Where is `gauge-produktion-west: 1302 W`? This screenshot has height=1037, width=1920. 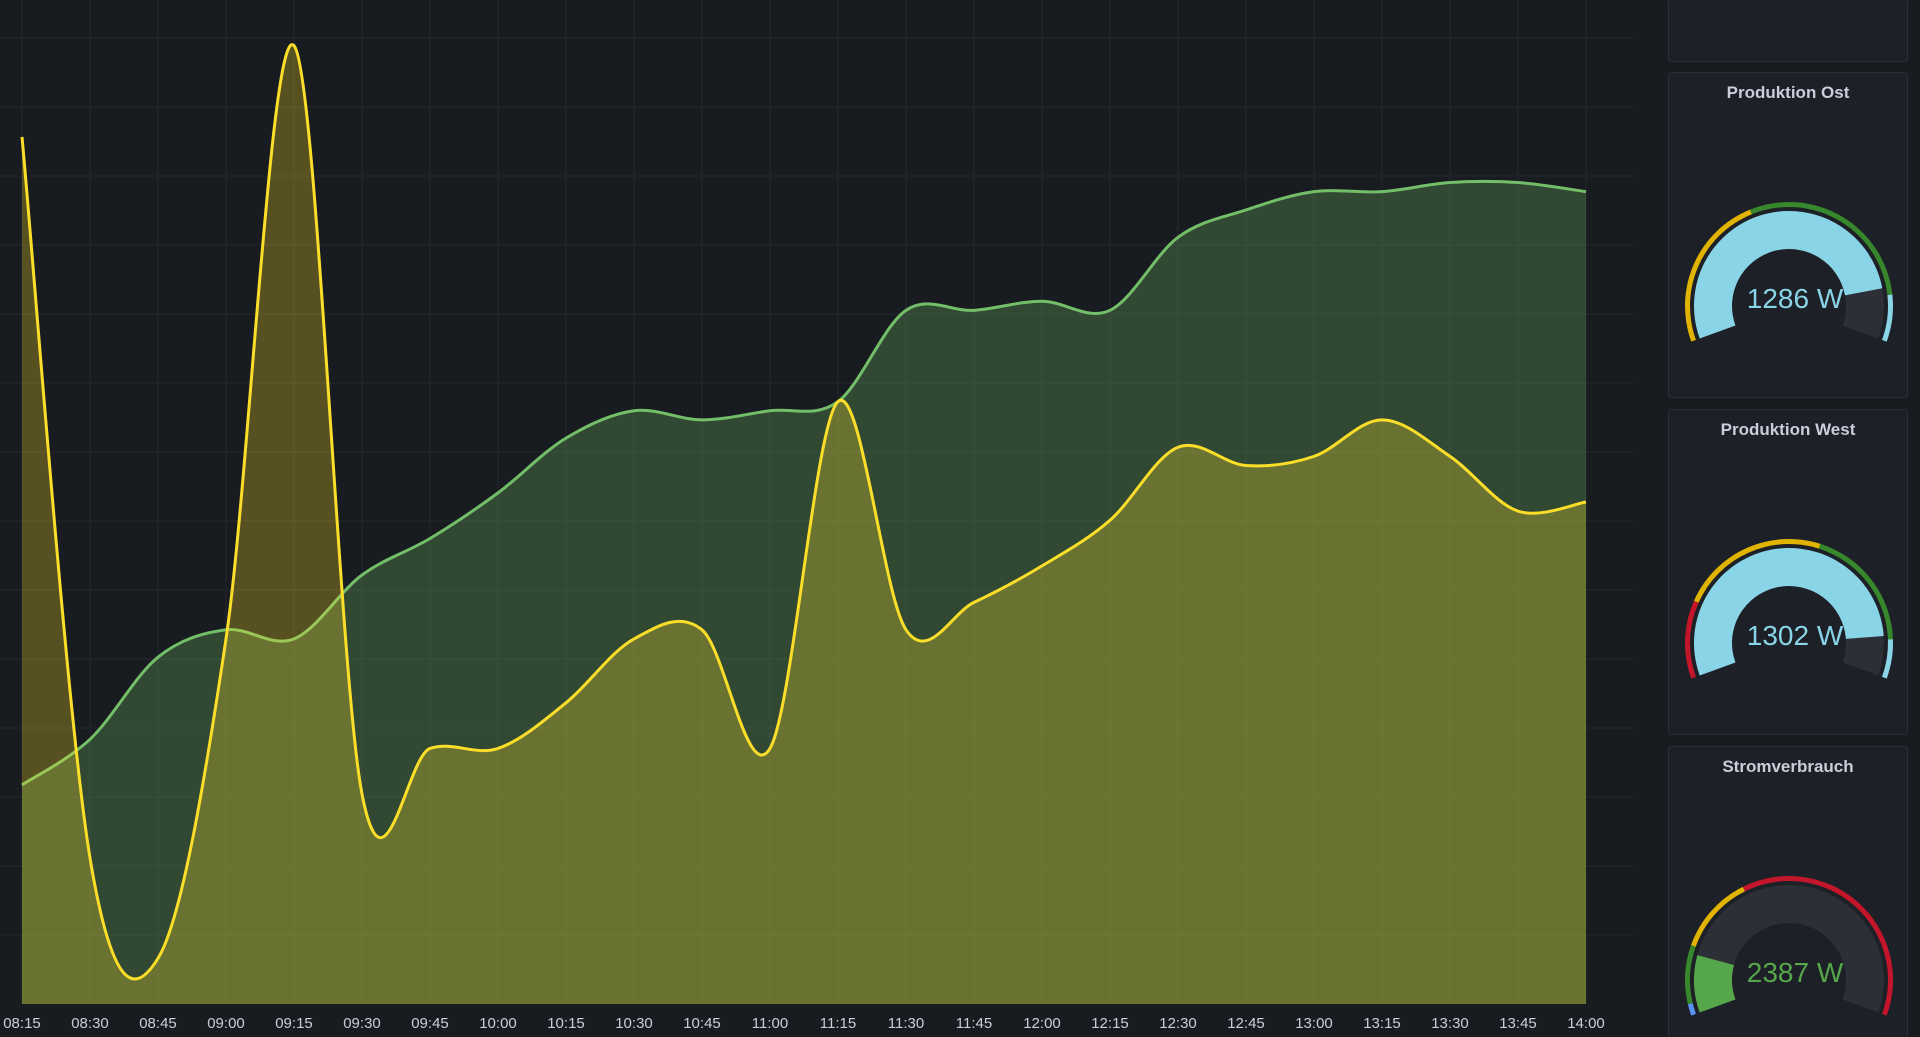 gauge-produktion-west: 1302 W is located at coordinates (1789, 609).